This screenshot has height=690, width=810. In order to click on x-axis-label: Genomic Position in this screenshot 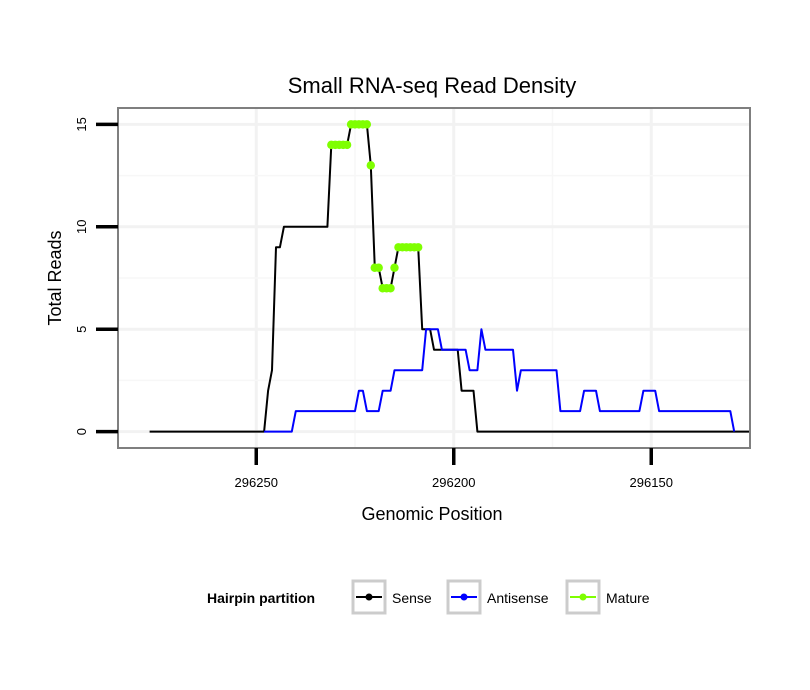, I will do `click(431, 514)`.